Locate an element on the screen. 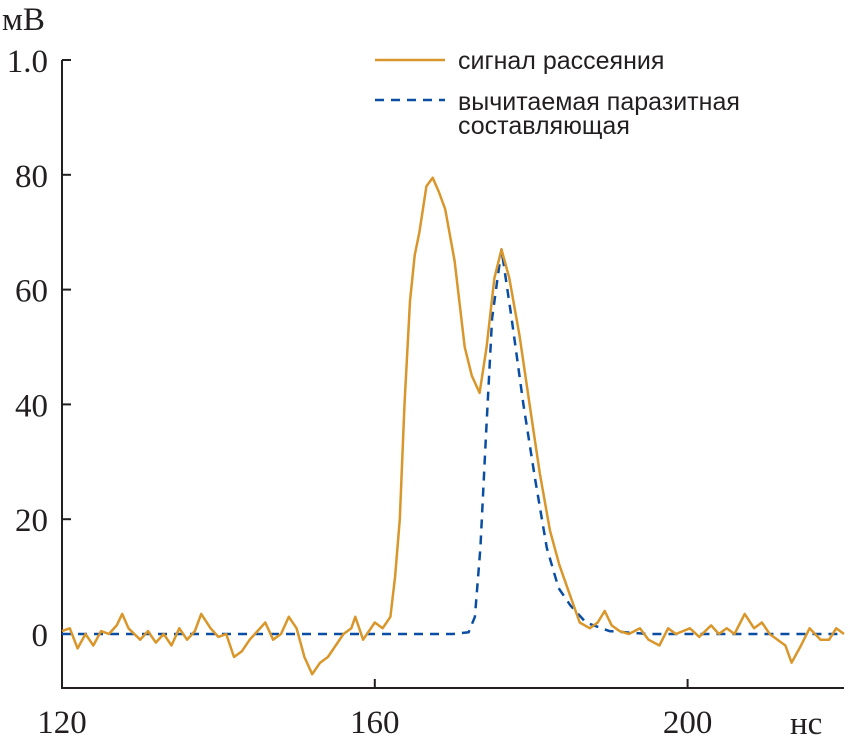 Image resolution: width=853 pixels, height=743 pixels. x-tick-label: 160 is located at coordinates (375, 723).